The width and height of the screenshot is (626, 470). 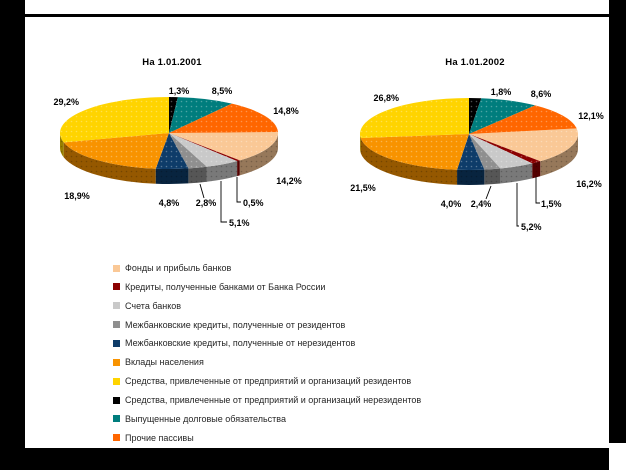 I want to click on pie-percent-label: 8,6%, so click(x=541, y=94).